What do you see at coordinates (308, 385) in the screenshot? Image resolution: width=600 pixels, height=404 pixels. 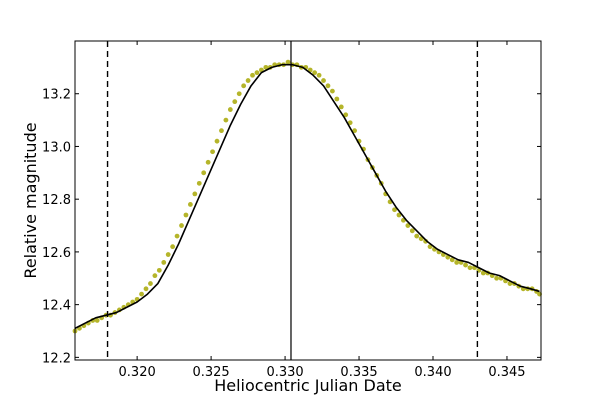 I see `x-axis-label: Heliocentric Julian Date` at bounding box center [308, 385].